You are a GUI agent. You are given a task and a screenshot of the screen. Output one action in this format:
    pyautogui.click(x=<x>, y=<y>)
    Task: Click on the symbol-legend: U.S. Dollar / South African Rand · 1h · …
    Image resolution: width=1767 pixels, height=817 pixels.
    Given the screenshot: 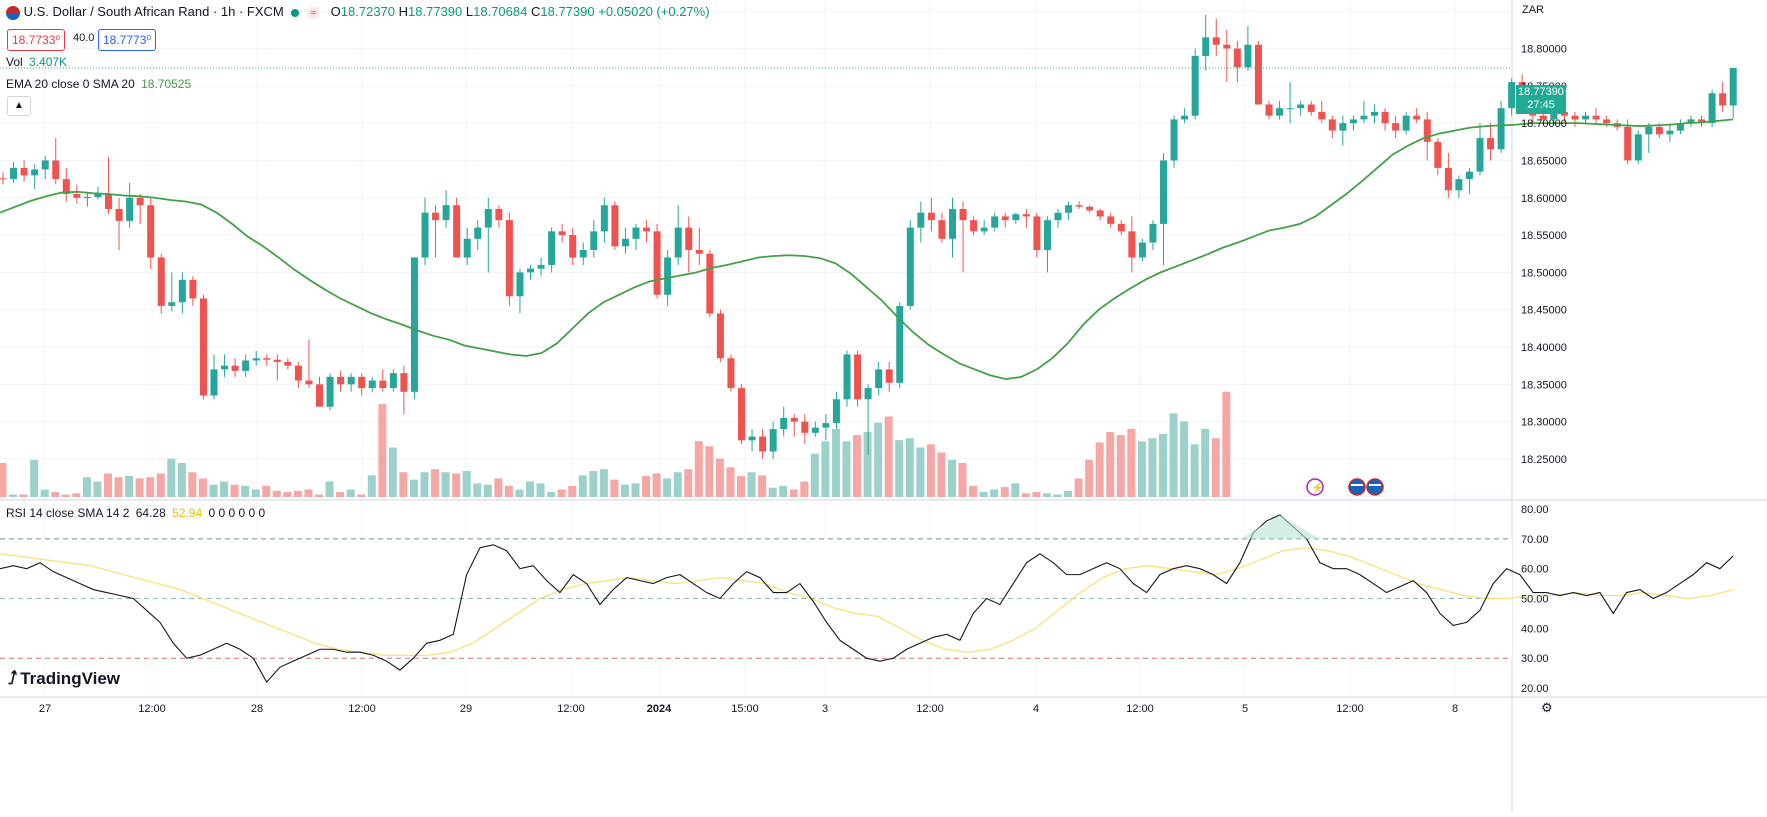 What is the action you would take?
    pyautogui.click(x=358, y=12)
    